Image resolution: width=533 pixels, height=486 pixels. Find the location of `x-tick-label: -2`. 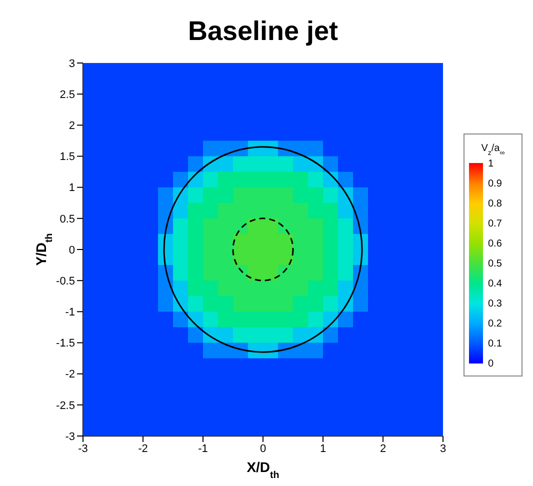

x-tick-label: -2 is located at coordinates (143, 448).